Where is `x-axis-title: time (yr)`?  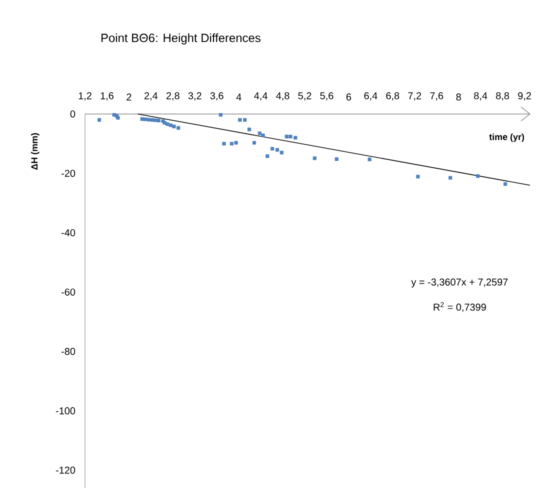
x-axis-title: time (yr) is located at coordinates (506, 138).